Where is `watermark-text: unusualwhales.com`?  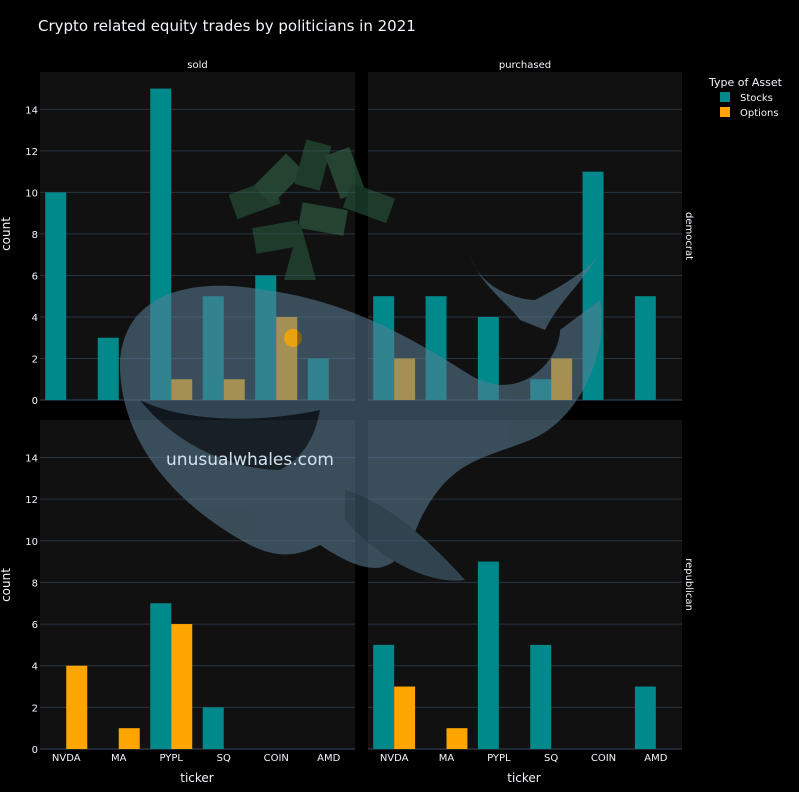 watermark-text: unusualwhales.com is located at coordinates (250, 460).